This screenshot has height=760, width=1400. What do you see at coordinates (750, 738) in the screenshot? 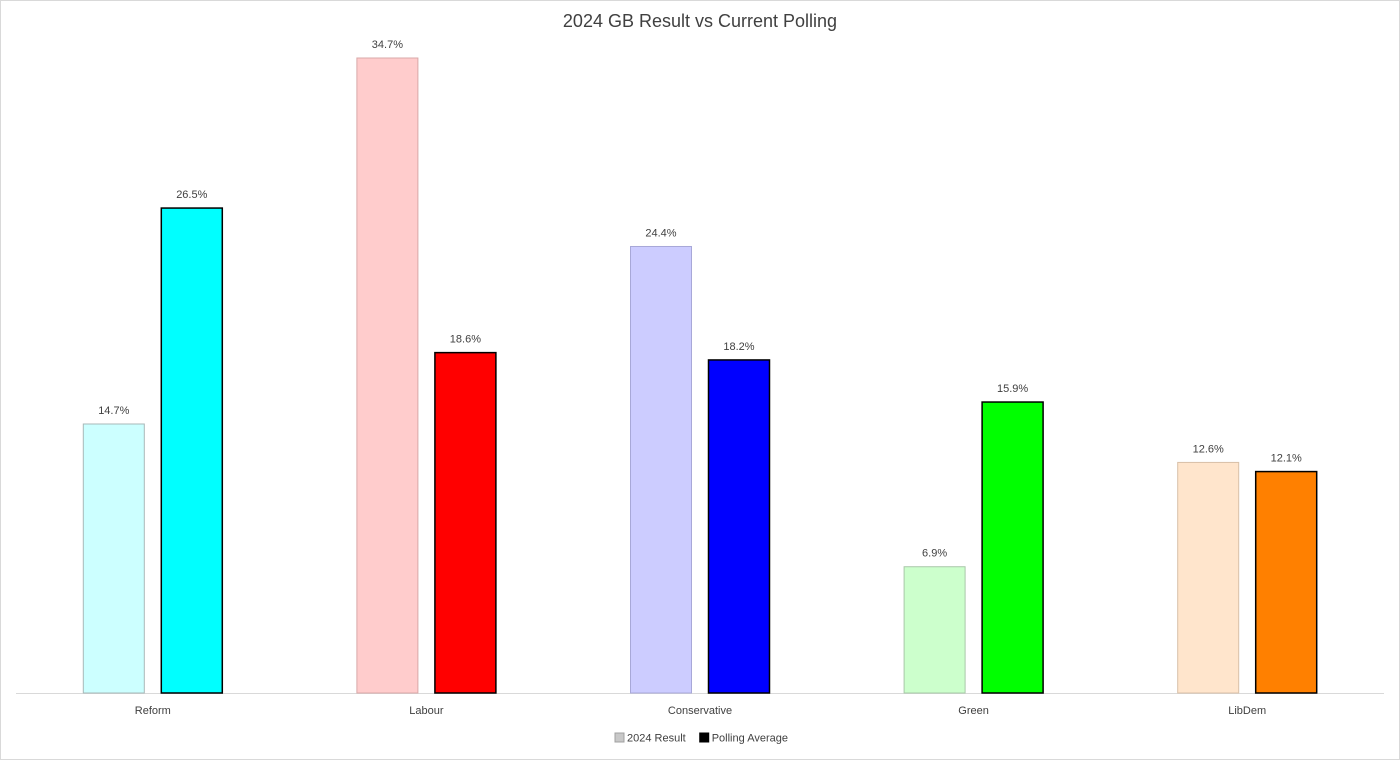
I see `legend-label: Polling Average` at bounding box center [750, 738].